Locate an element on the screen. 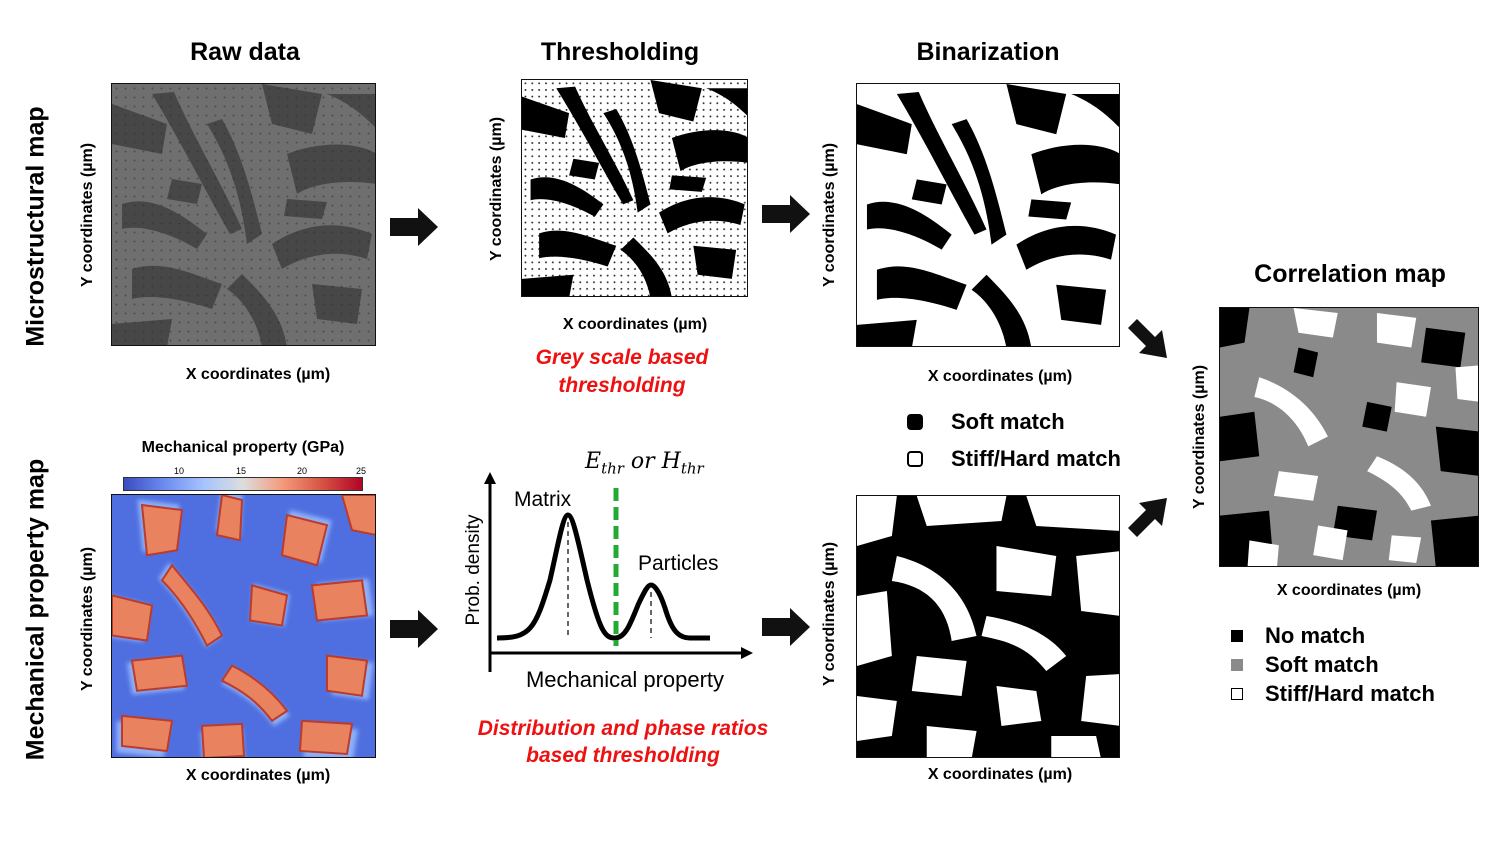  black-rounded-square-icon is located at coordinates (915, 422).